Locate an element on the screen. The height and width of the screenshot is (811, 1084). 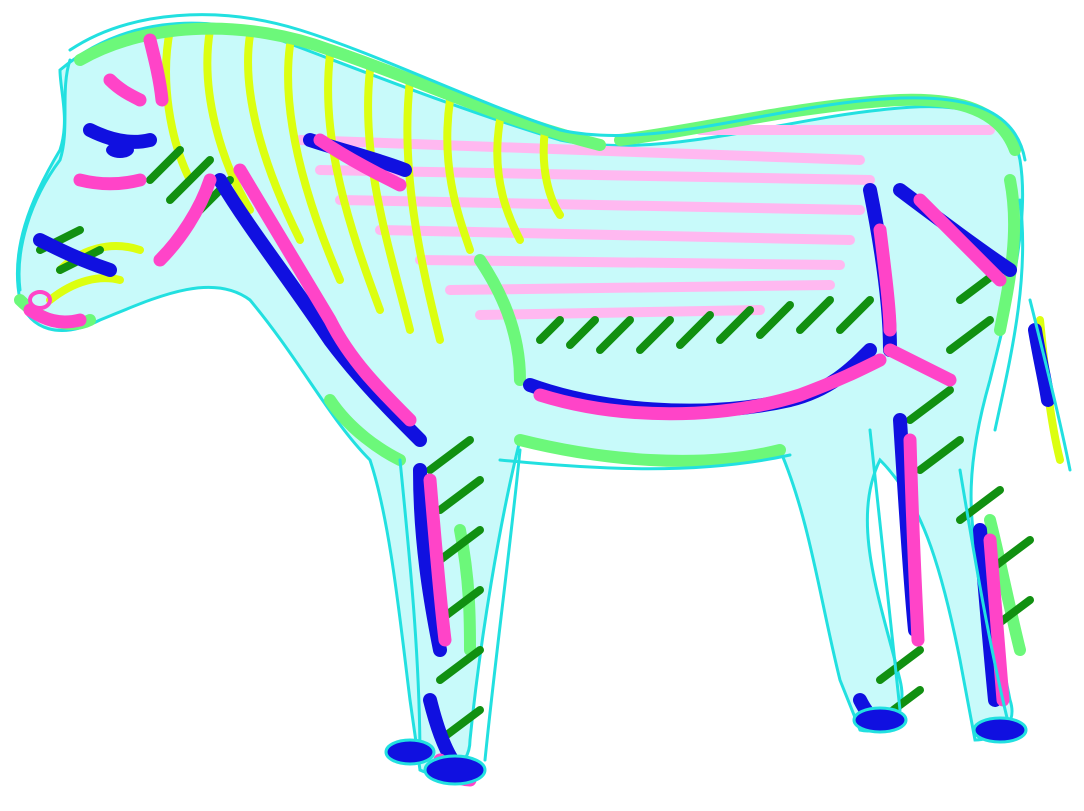
neck-pink-stripe is located at coordinates (325, 295).